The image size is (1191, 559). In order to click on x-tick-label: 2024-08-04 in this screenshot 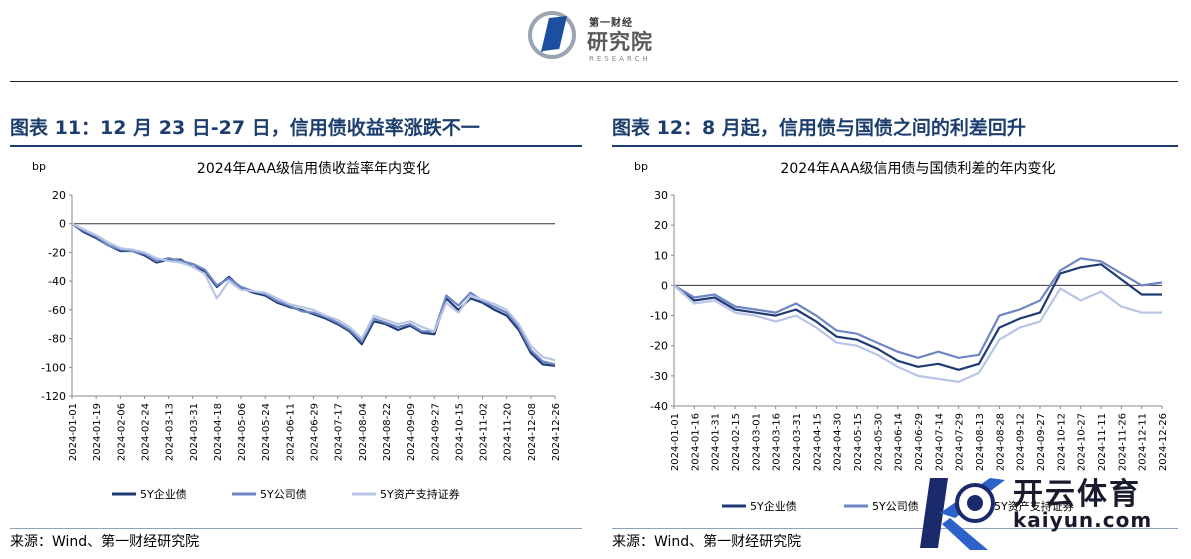, I will do `click(363, 432)`.